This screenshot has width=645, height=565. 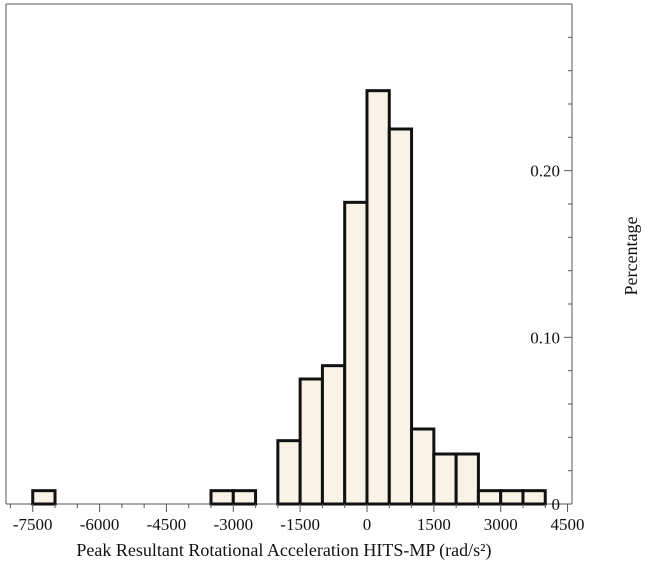 I want to click on x-tick-label: -6000, so click(x=100, y=524).